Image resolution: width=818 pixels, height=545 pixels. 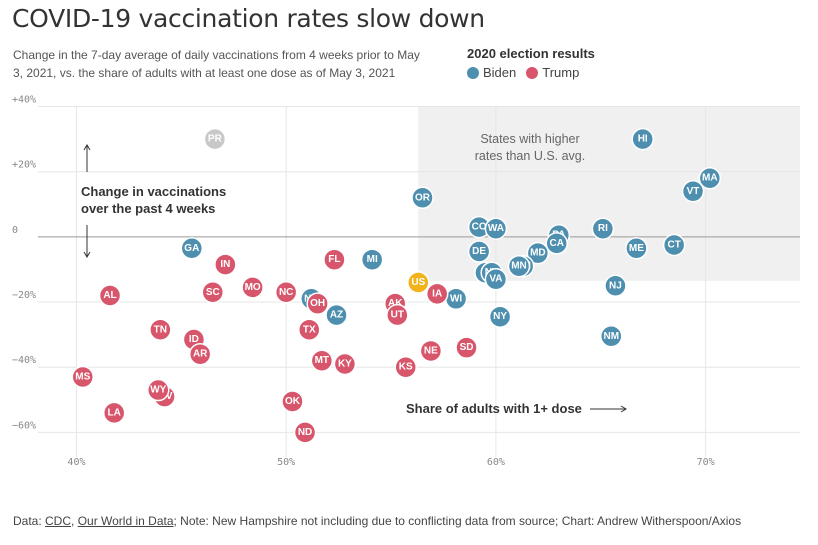 I want to click on point-us, so click(x=418, y=282).